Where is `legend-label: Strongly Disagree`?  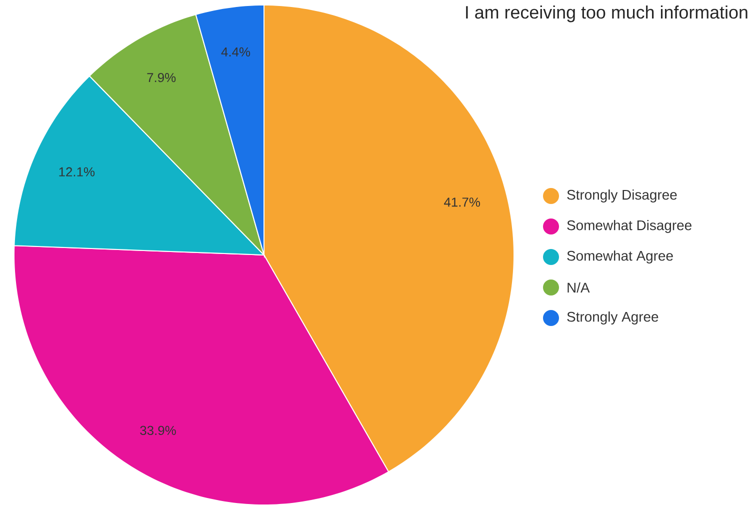
legend-label: Strongly Disagree is located at coordinates (622, 195).